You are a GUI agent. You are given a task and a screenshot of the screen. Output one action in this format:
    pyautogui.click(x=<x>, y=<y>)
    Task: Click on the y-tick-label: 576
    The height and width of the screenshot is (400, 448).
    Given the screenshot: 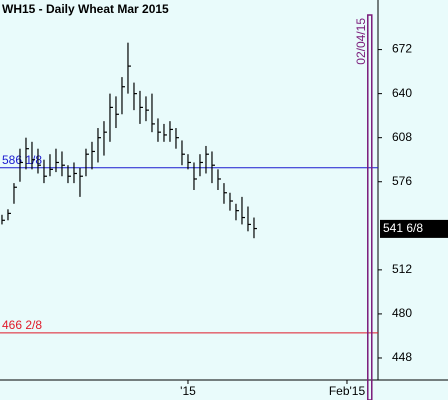 What is the action you would take?
    pyautogui.click(x=402, y=181)
    